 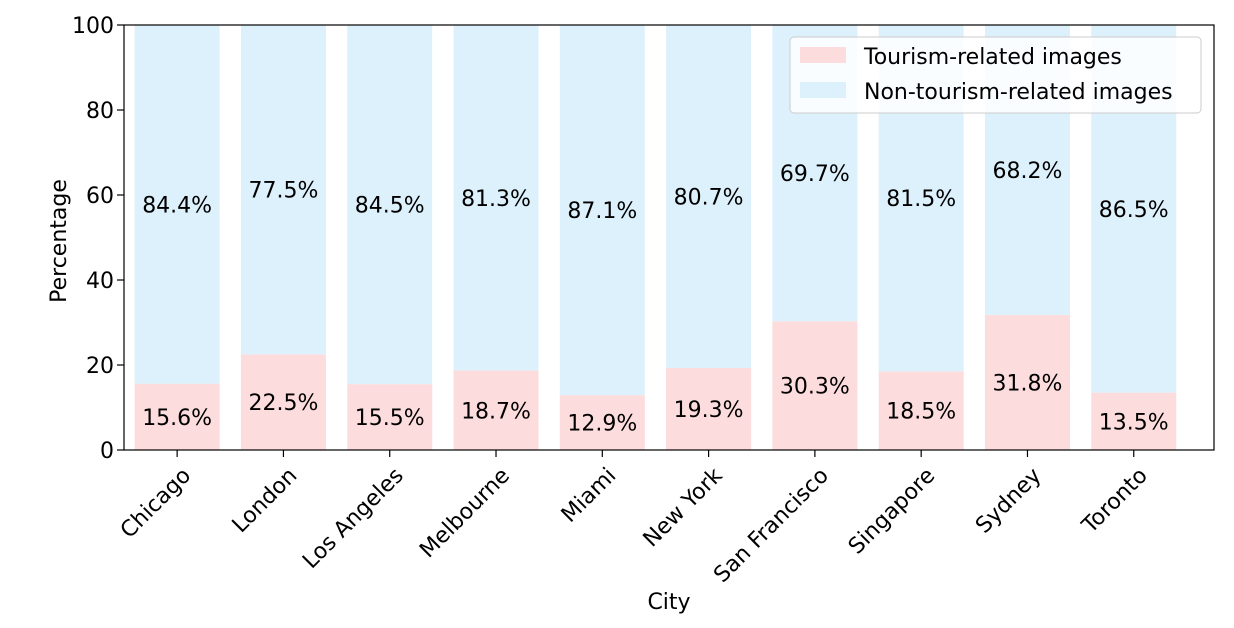 I want to click on bar-tourism-san-francisco, so click(x=815, y=385).